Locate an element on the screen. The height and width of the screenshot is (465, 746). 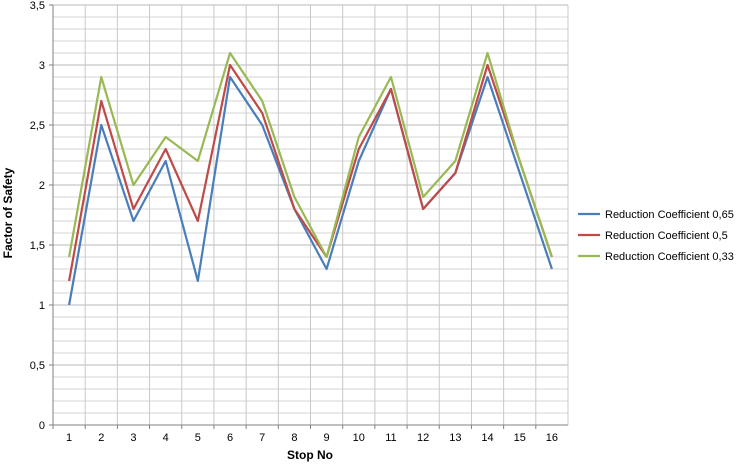
x-tick-label: 8 is located at coordinates (294, 438).